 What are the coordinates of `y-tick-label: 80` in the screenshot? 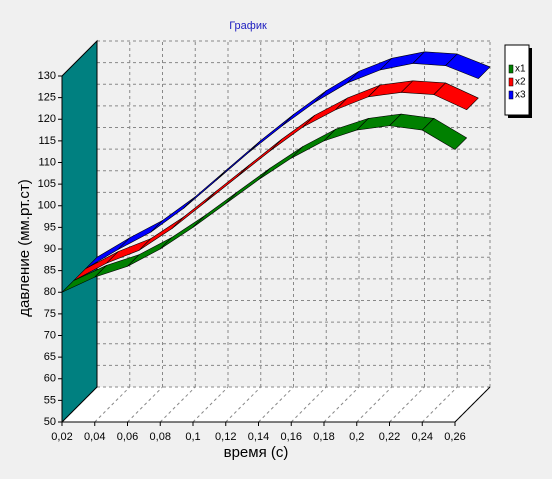 It's located at (50, 292).